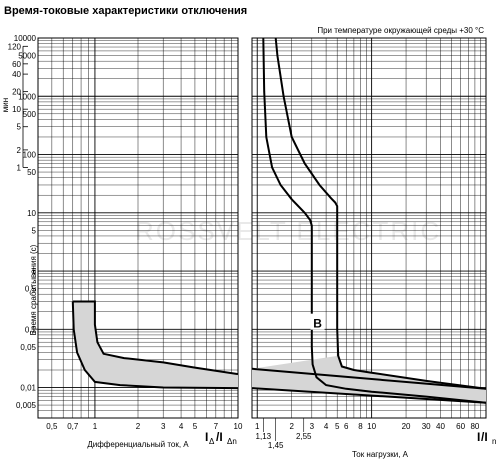  Describe the element at coordinates (19, 127) in the screenshot. I see `y-tick-label-min: 5` at that location.